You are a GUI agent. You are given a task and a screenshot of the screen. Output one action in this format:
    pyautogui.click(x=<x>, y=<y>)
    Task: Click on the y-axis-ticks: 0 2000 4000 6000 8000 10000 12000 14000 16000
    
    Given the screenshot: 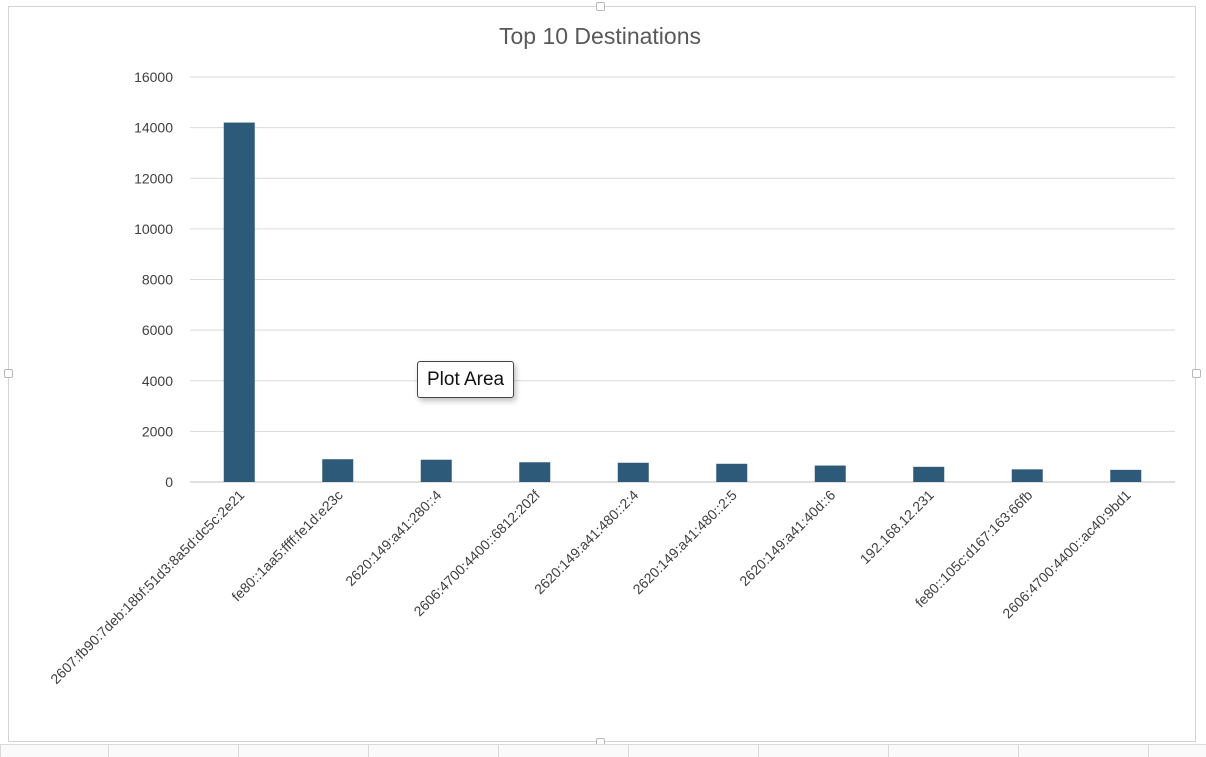 What is the action you would take?
    pyautogui.click(x=153, y=279)
    